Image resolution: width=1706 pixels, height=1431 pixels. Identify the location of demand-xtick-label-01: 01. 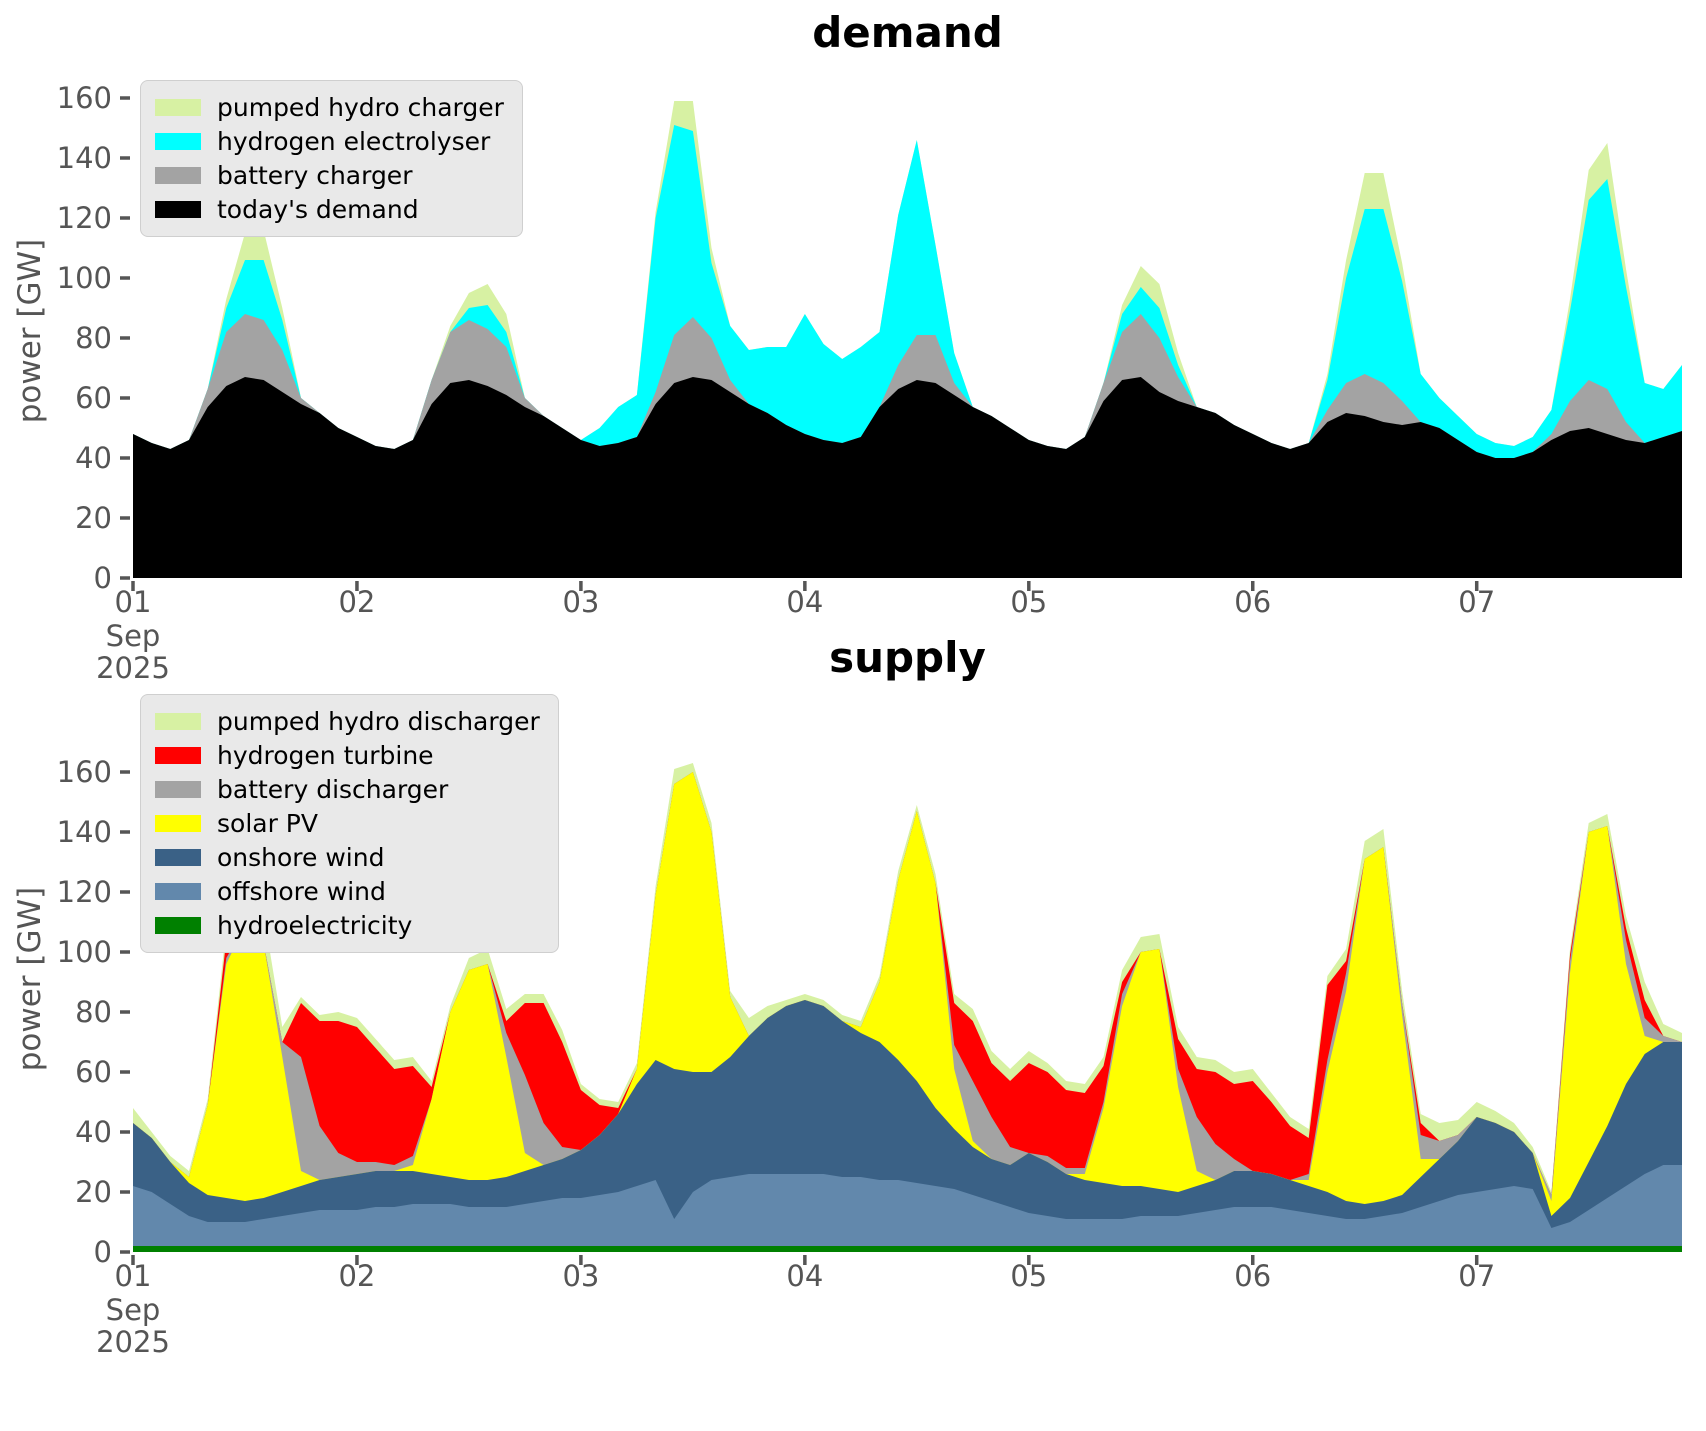
(133, 602).